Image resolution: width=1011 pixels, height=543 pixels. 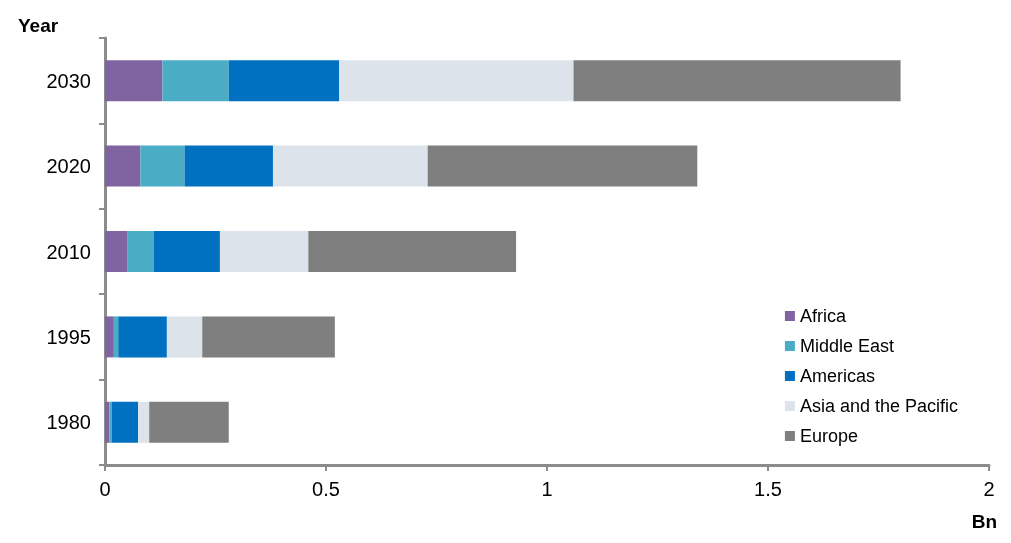 What do you see at coordinates (68, 166) in the screenshot?
I see `y-tick-label: 2020` at bounding box center [68, 166].